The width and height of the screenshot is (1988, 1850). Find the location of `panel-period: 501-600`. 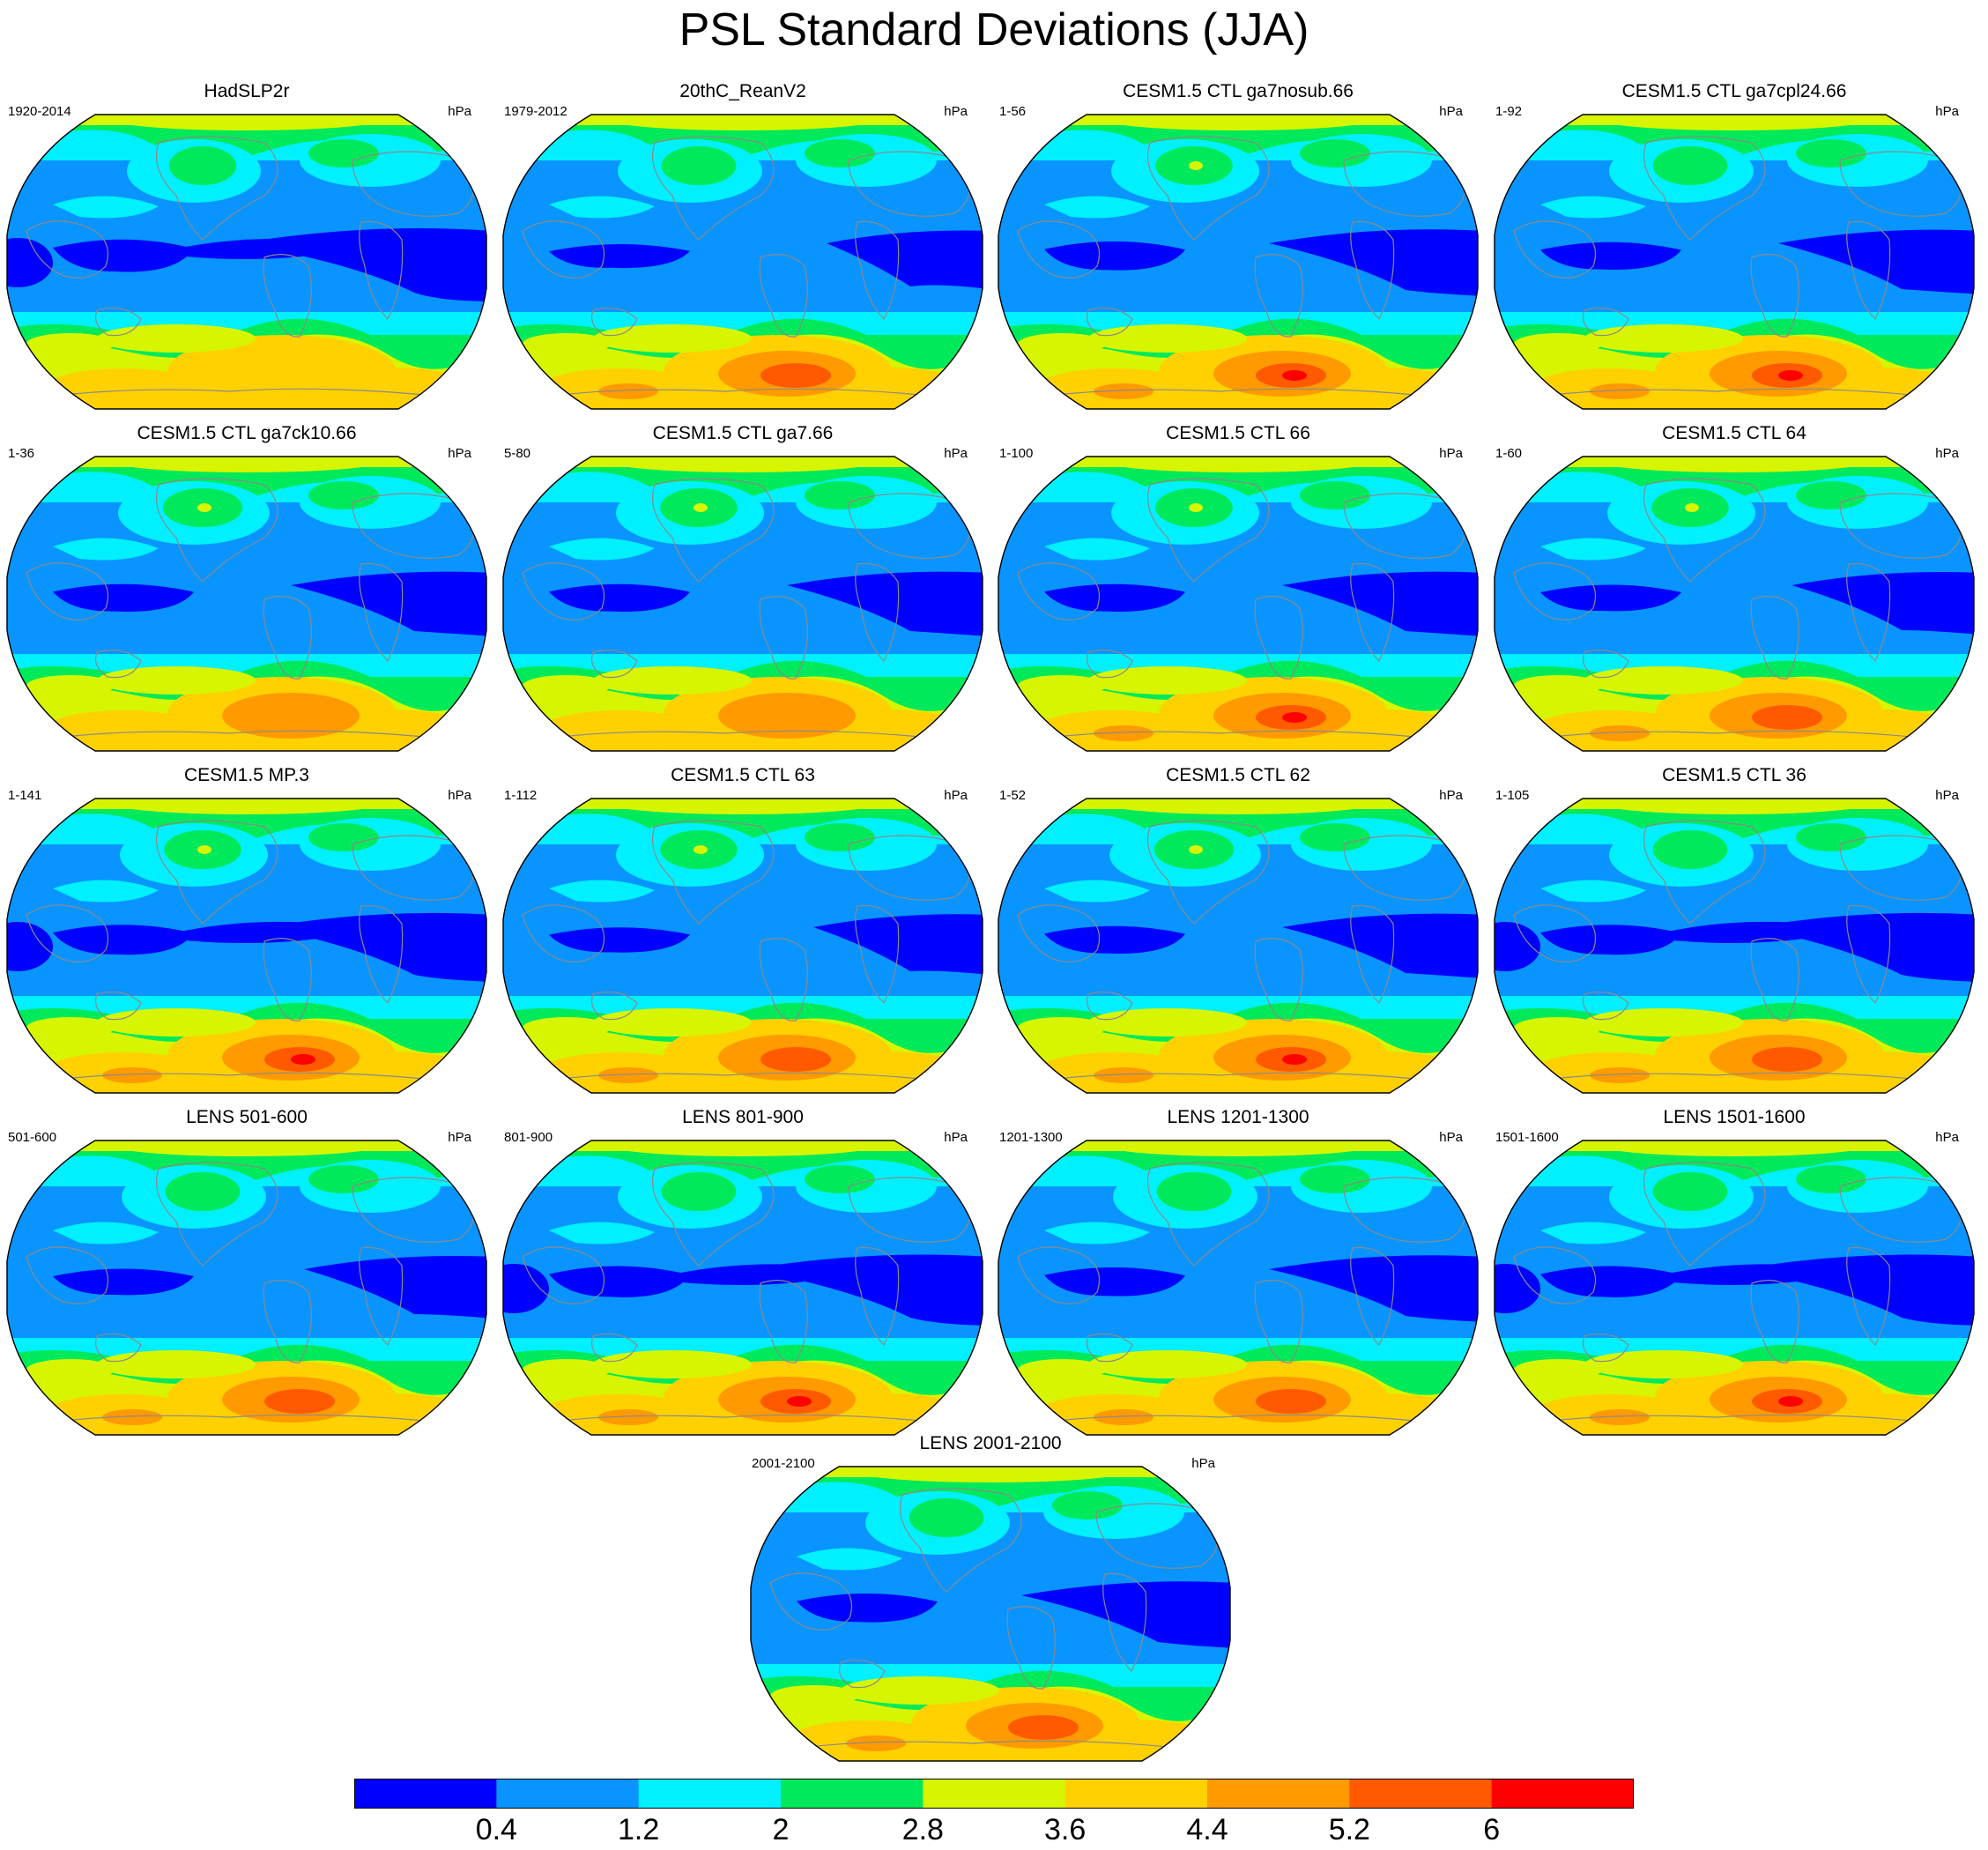

panel-period: 501-600 is located at coordinates (33, 1137).